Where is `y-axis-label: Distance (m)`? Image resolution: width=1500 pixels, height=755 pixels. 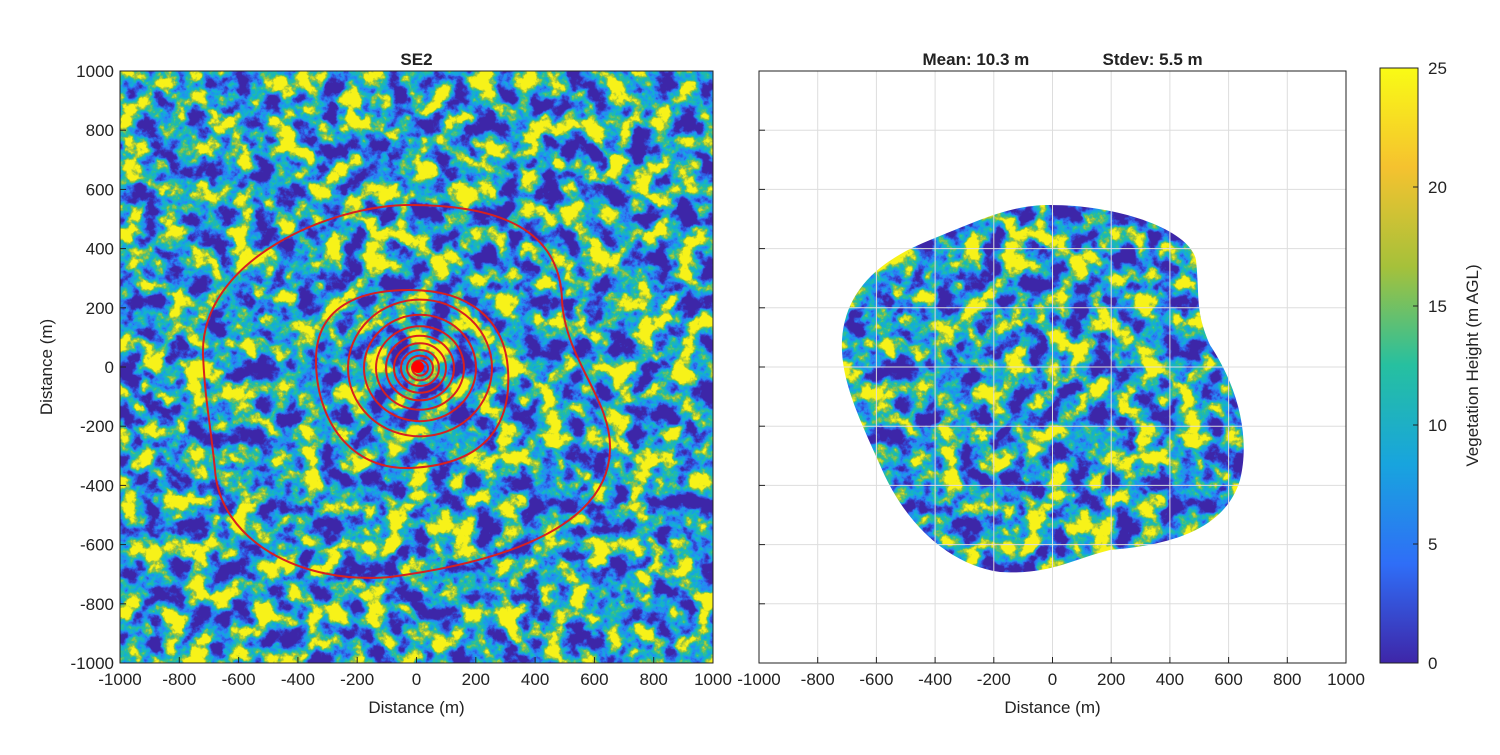 y-axis-label: Distance (m) is located at coordinates (46, 367).